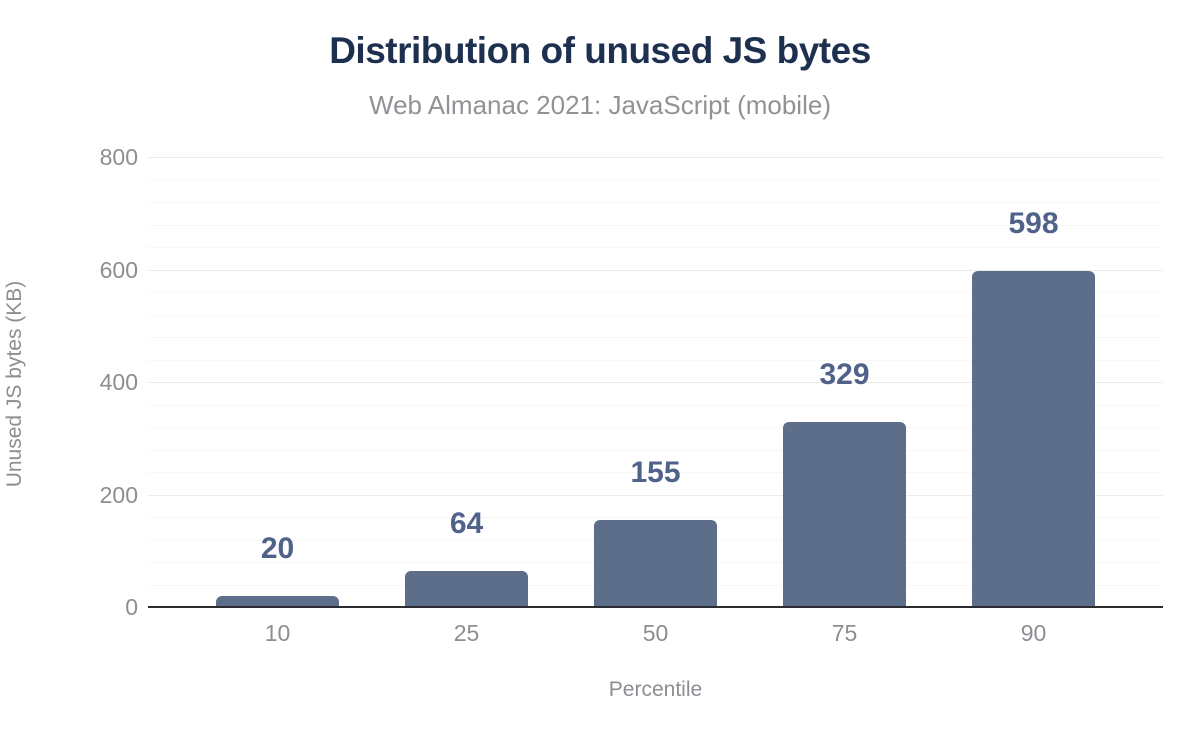 This screenshot has width=1200, height=742. Describe the element at coordinates (844, 374) in the screenshot. I see `bar-value-label: 329` at that location.